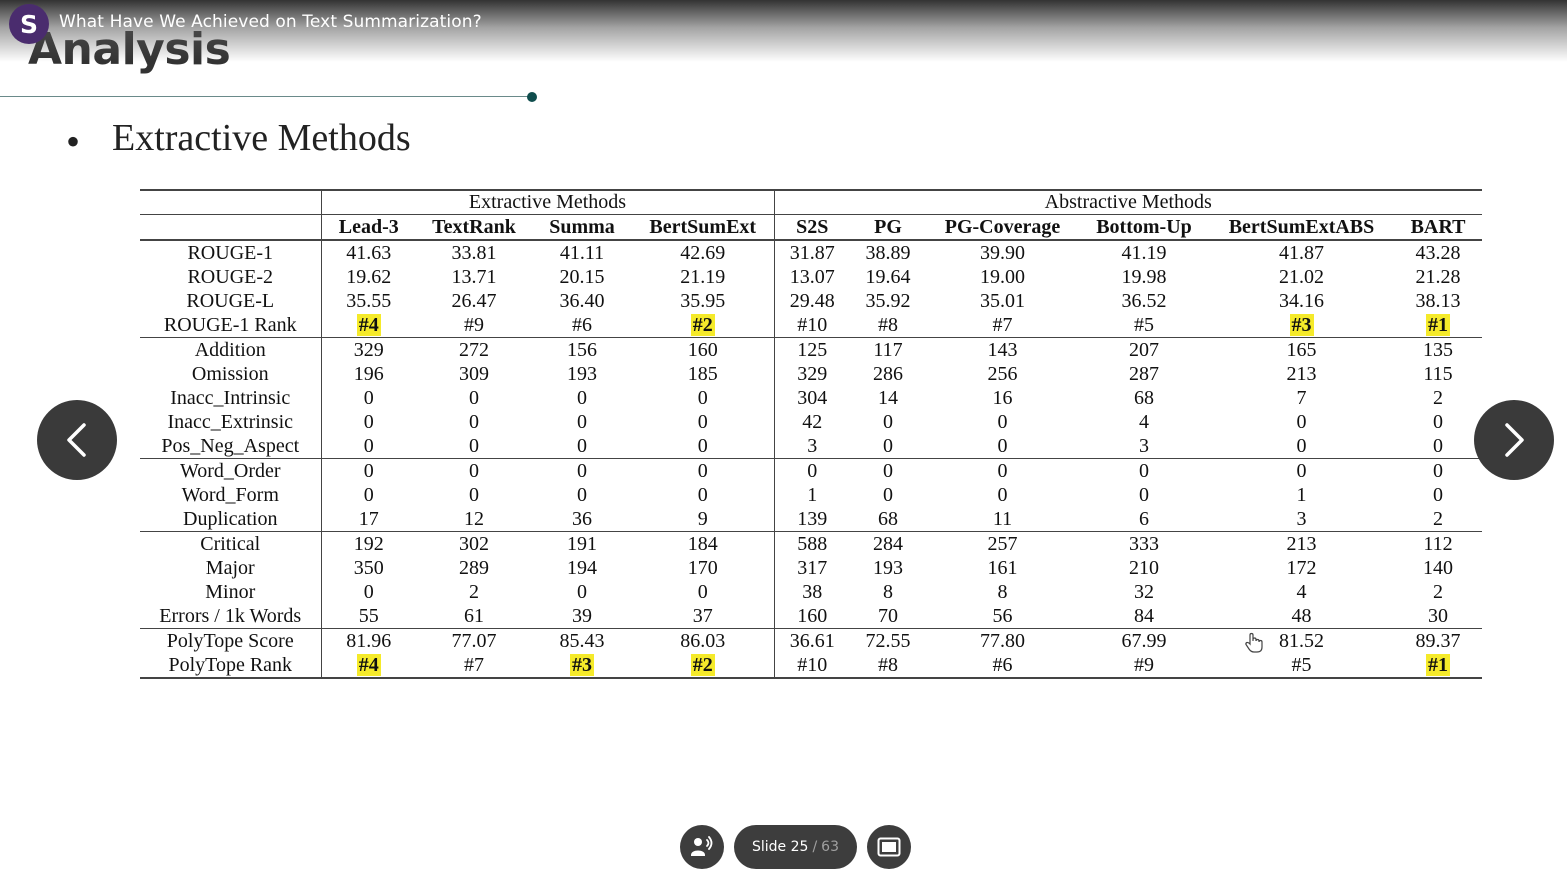 This screenshot has height=884, width=1567. Describe the element at coordinates (1438, 300) in the screenshot. I see `table-cell: 38.13` at that location.